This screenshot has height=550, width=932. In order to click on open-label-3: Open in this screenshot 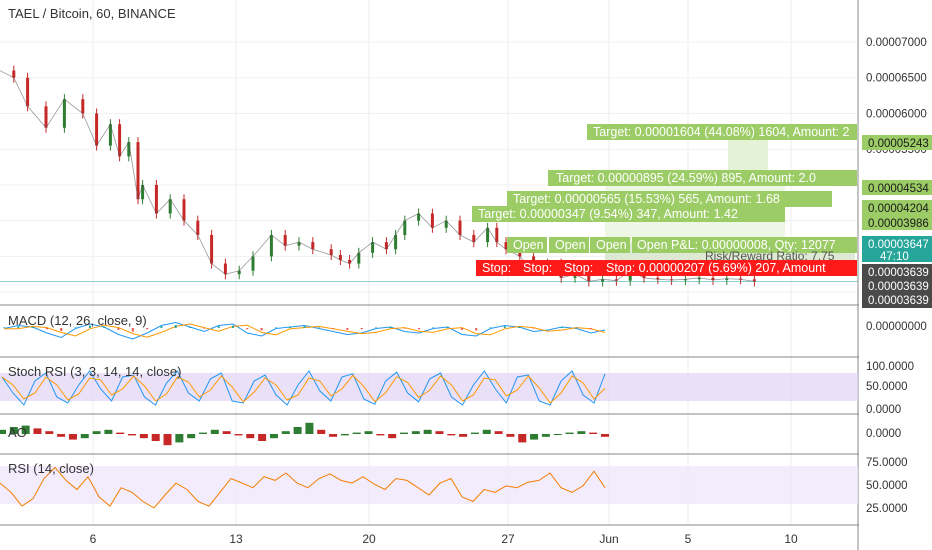, I will do `click(610, 245)`.